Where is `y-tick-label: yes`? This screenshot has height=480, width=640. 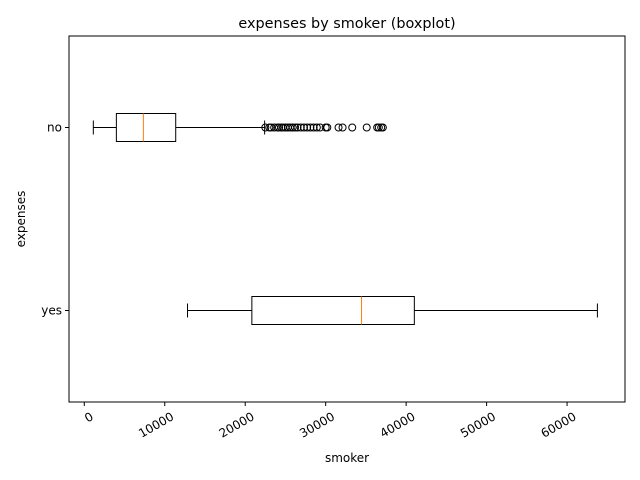 y-tick-label: yes is located at coordinates (51, 311).